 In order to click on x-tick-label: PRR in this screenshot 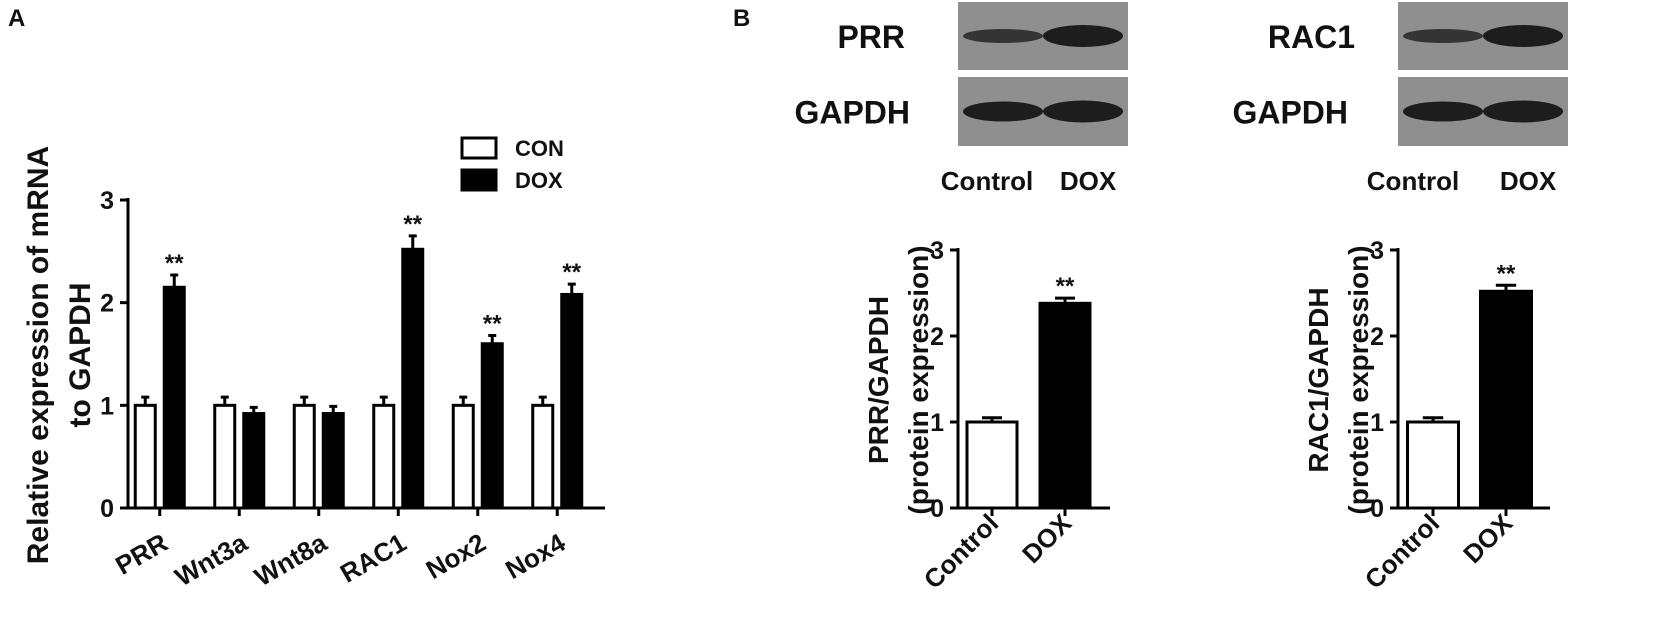, I will do `click(141, 554)`.